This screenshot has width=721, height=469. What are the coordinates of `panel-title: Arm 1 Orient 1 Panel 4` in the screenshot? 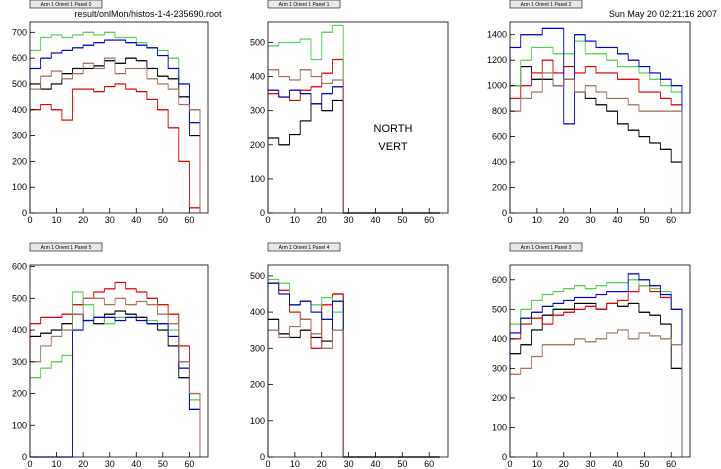 It's located at (304, 248).